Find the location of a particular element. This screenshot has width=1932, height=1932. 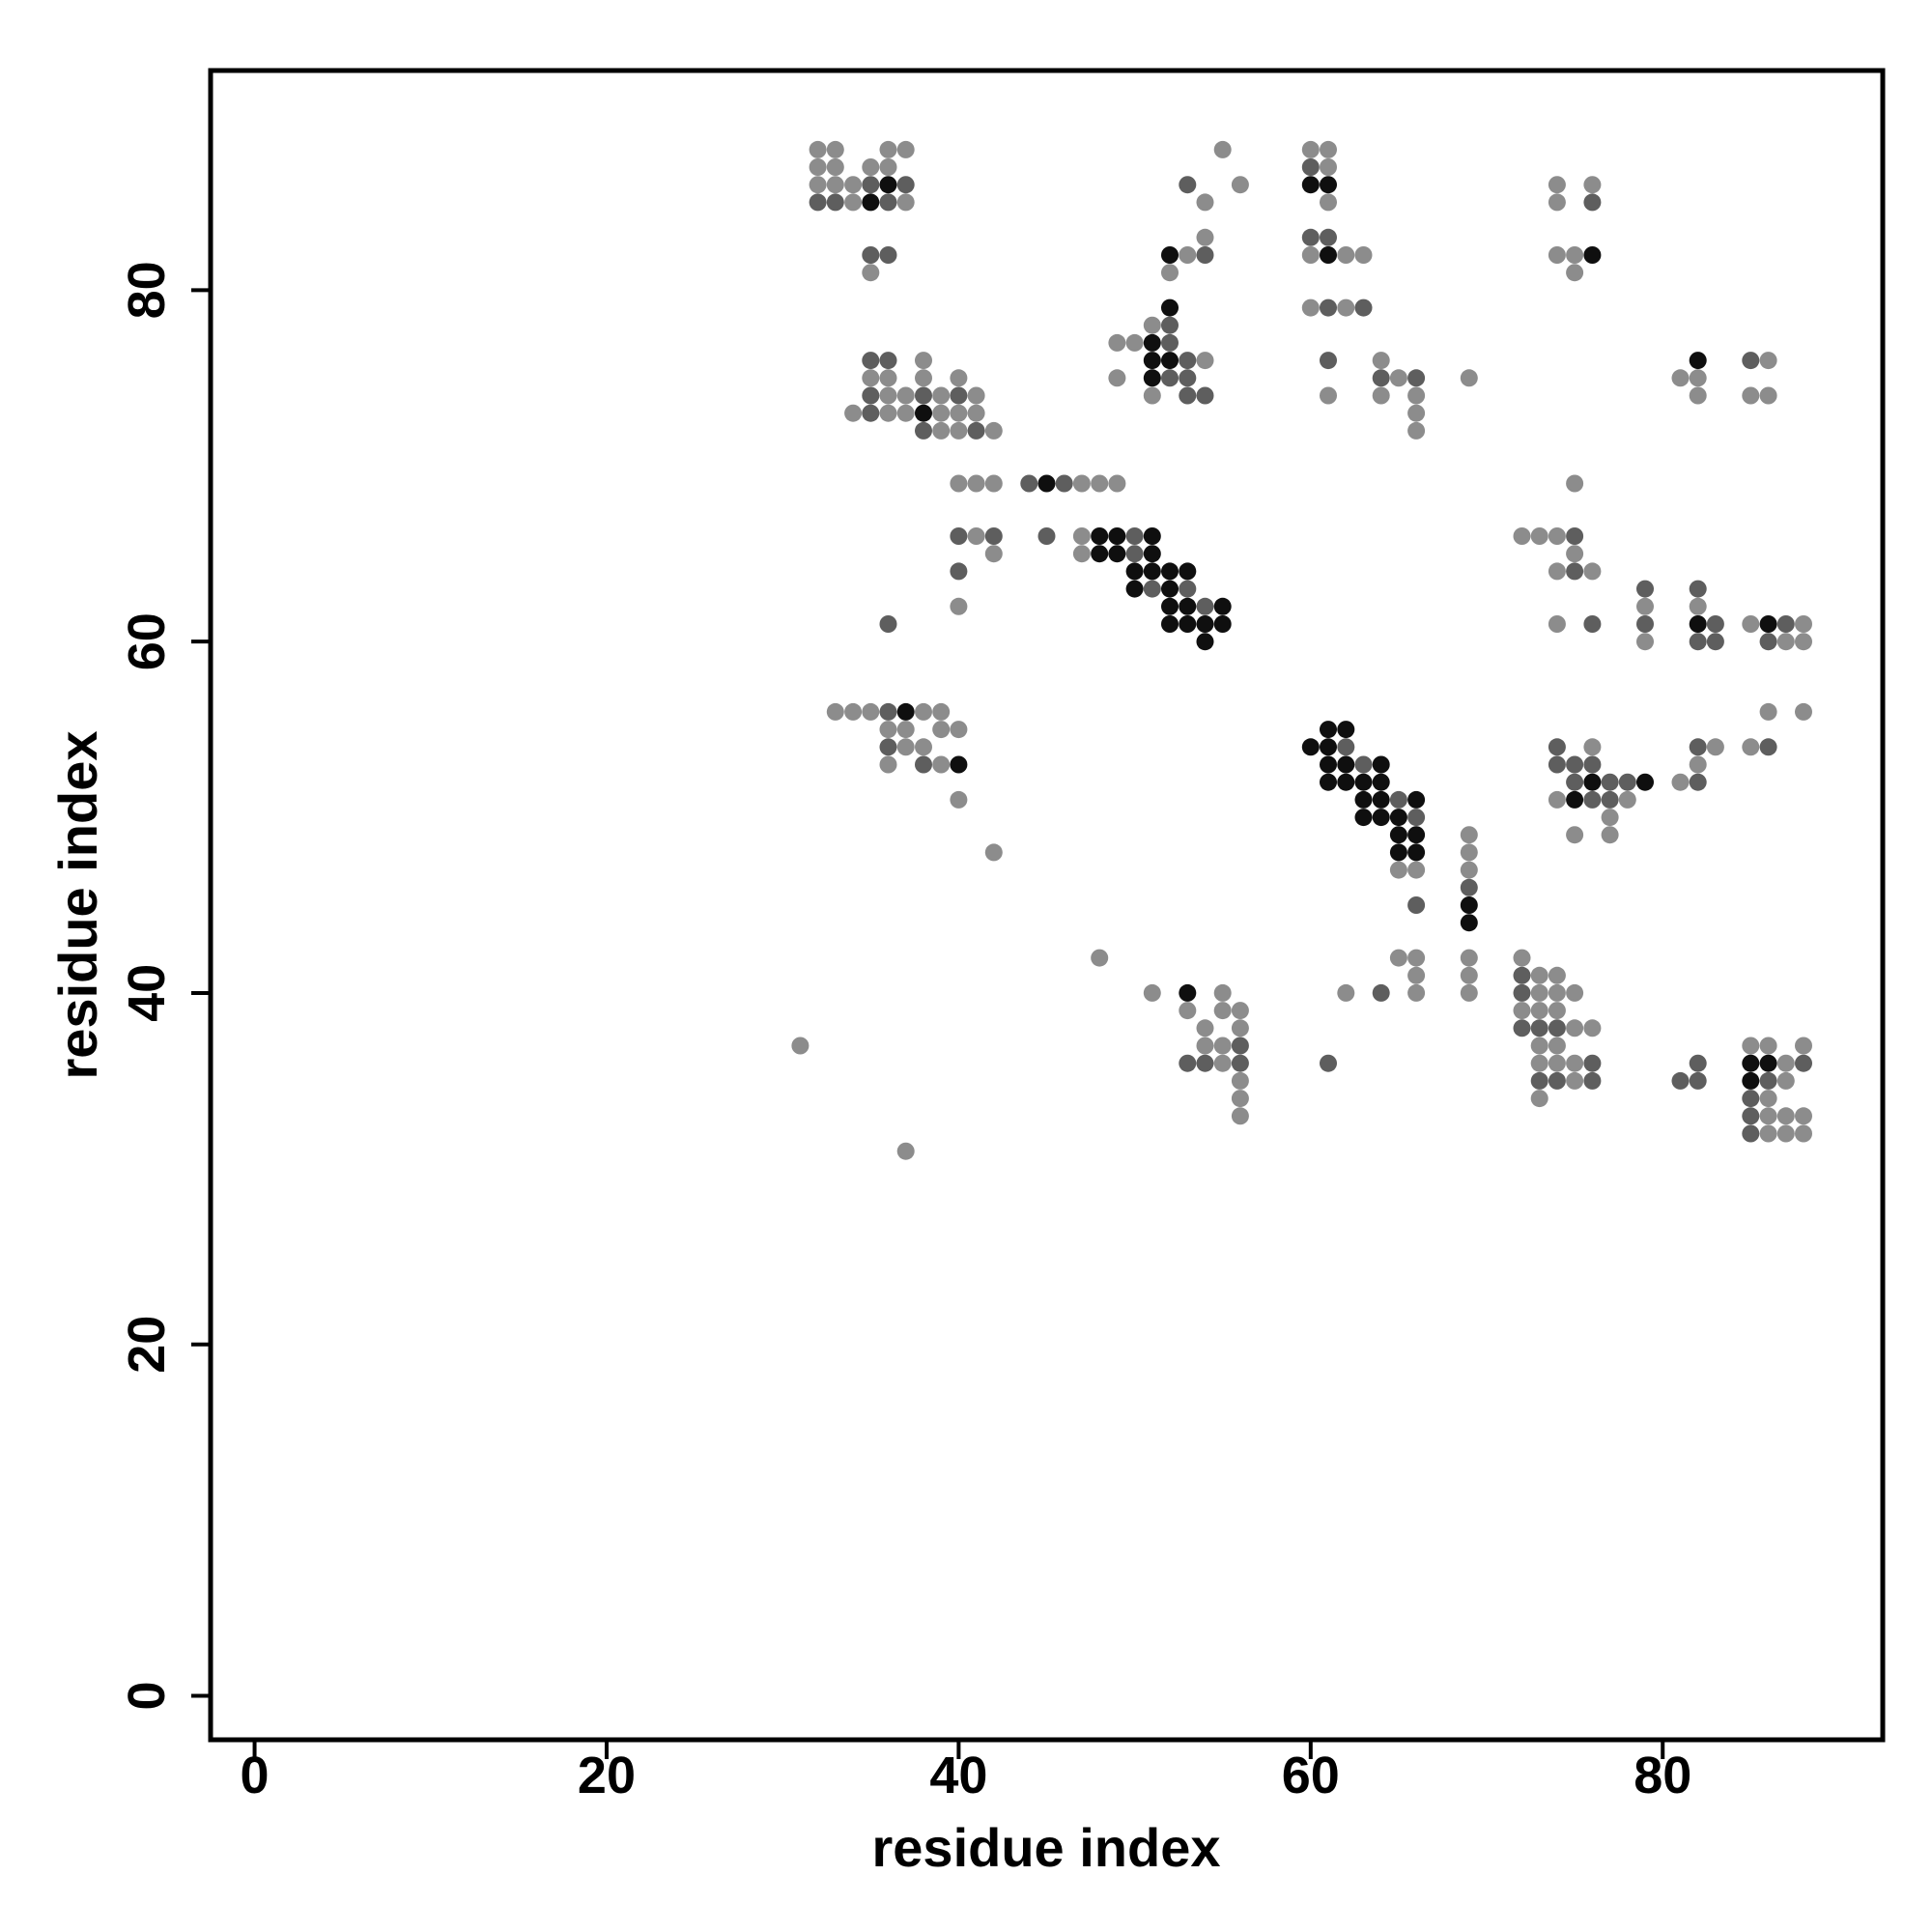

x-tick-label: 20 is located at coordinates (607, 1775).